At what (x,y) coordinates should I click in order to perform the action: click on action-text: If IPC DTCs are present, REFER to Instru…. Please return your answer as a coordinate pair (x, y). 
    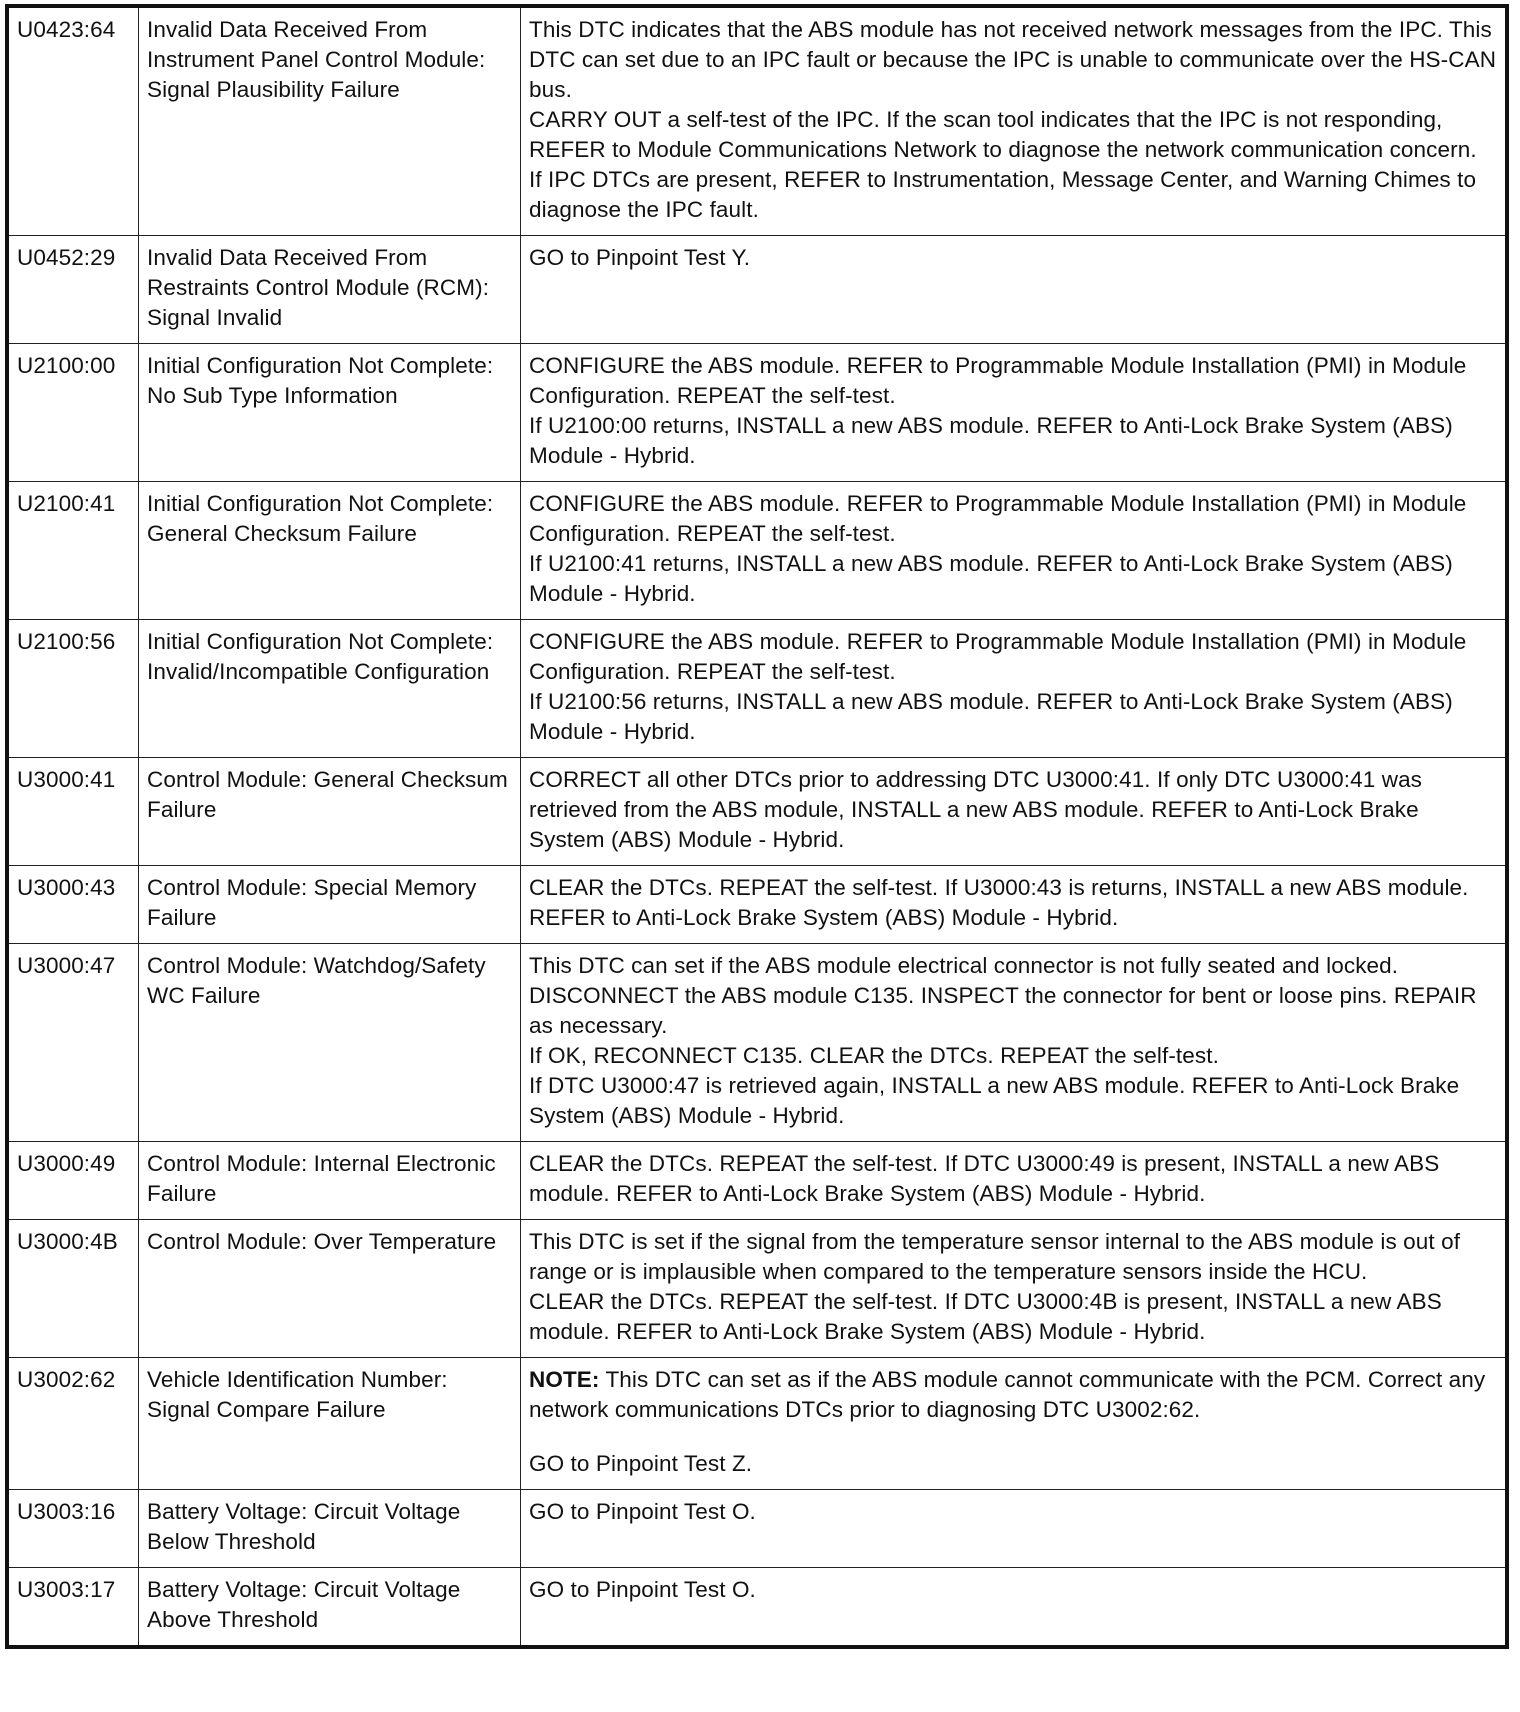
    Looking at the image, I should click on (1003, 194).